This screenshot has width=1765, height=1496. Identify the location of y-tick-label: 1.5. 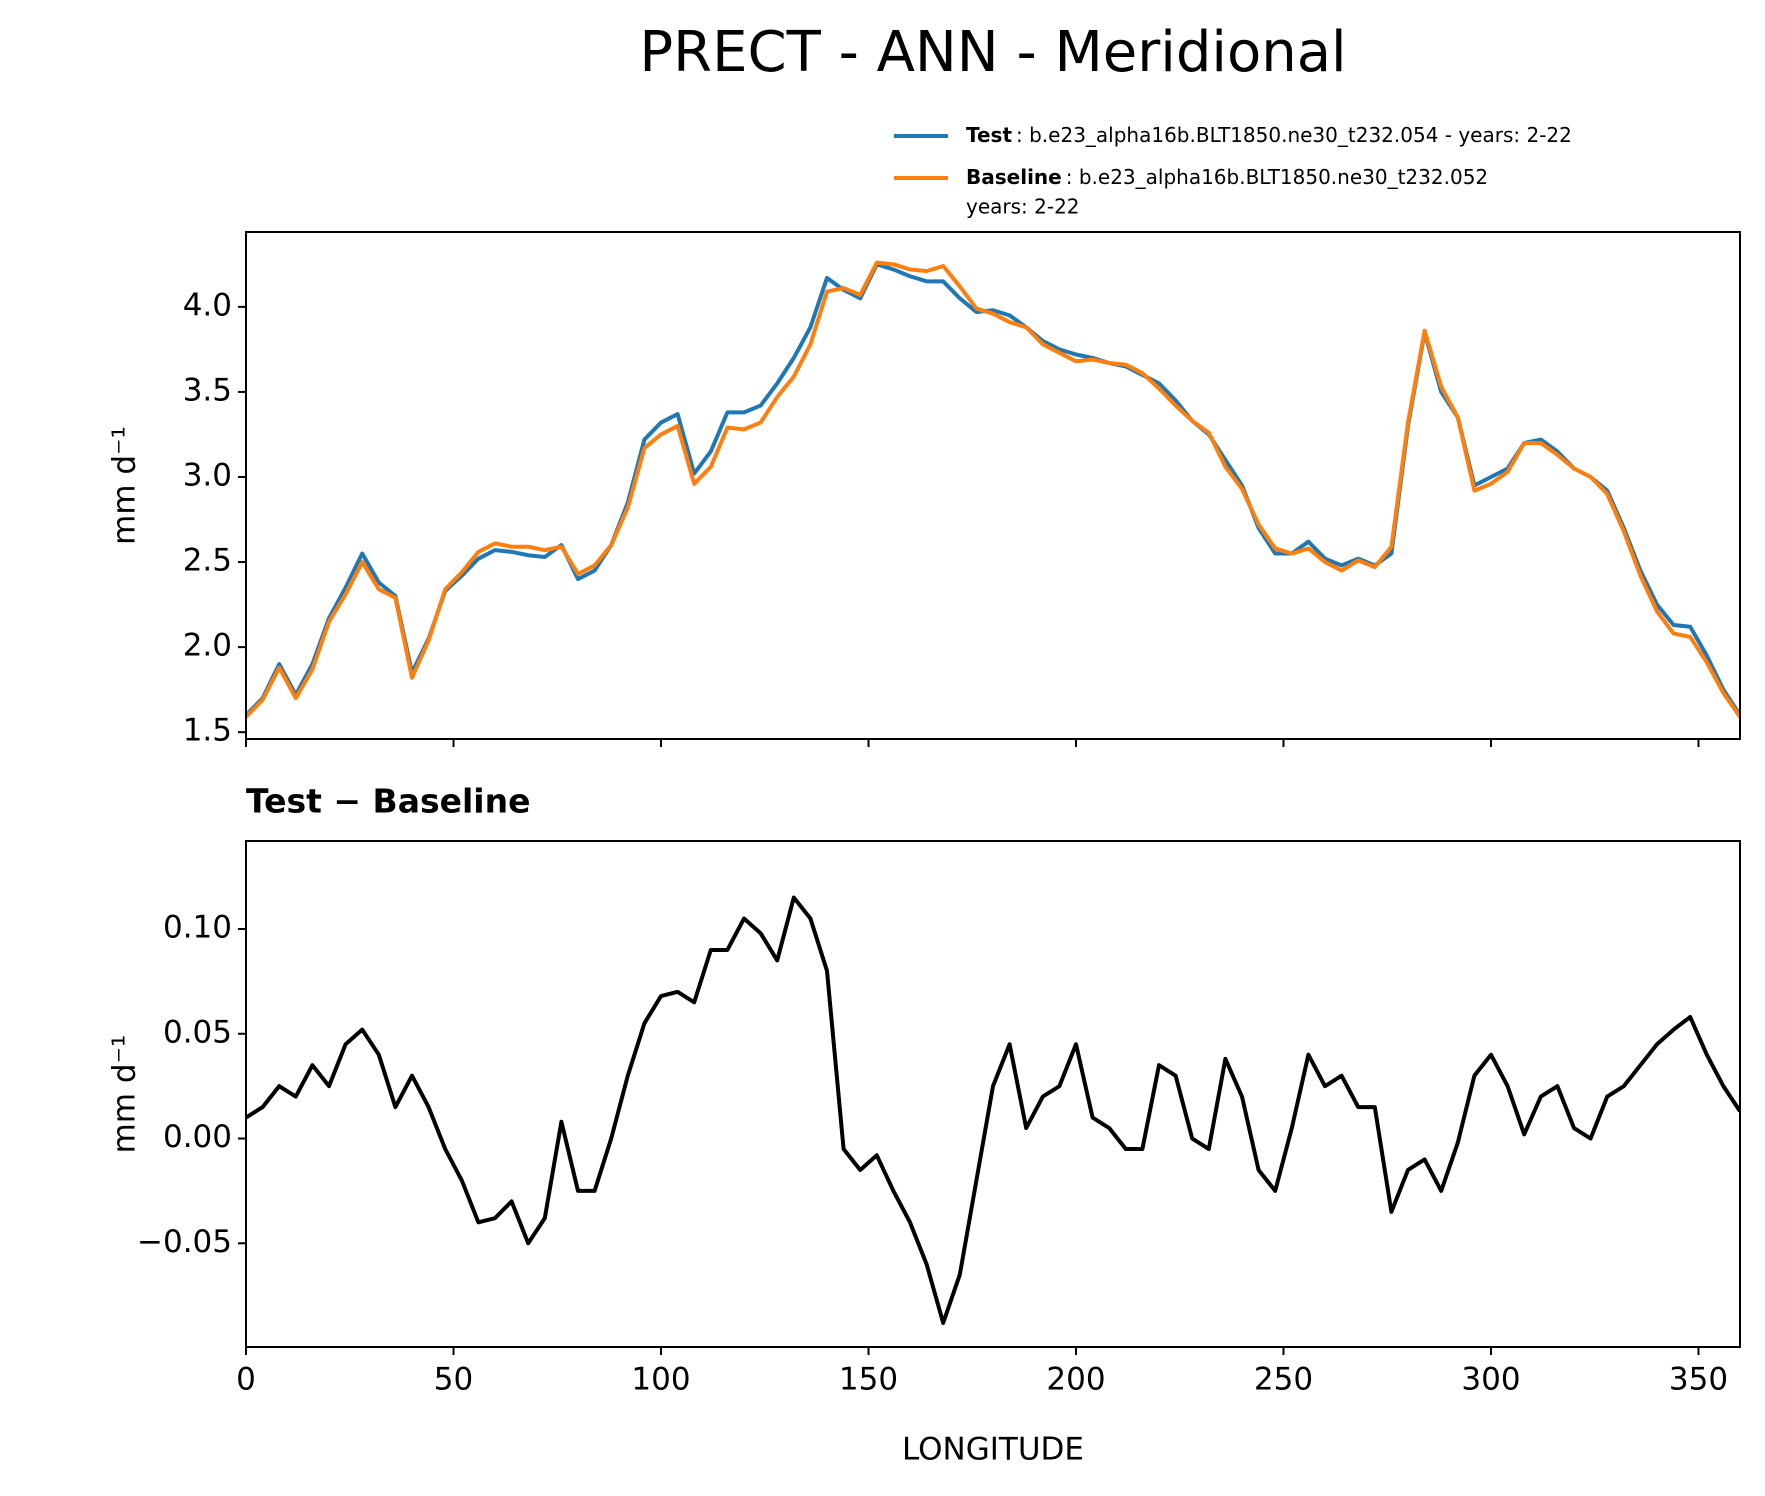
(207, 731).